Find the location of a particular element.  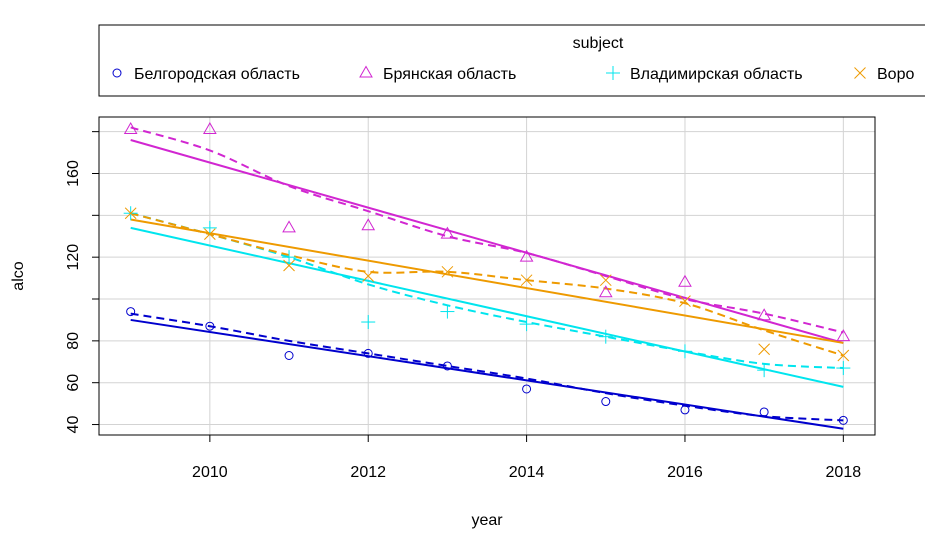

x-tick-label: 2010 is located at coordinates (210, 472).